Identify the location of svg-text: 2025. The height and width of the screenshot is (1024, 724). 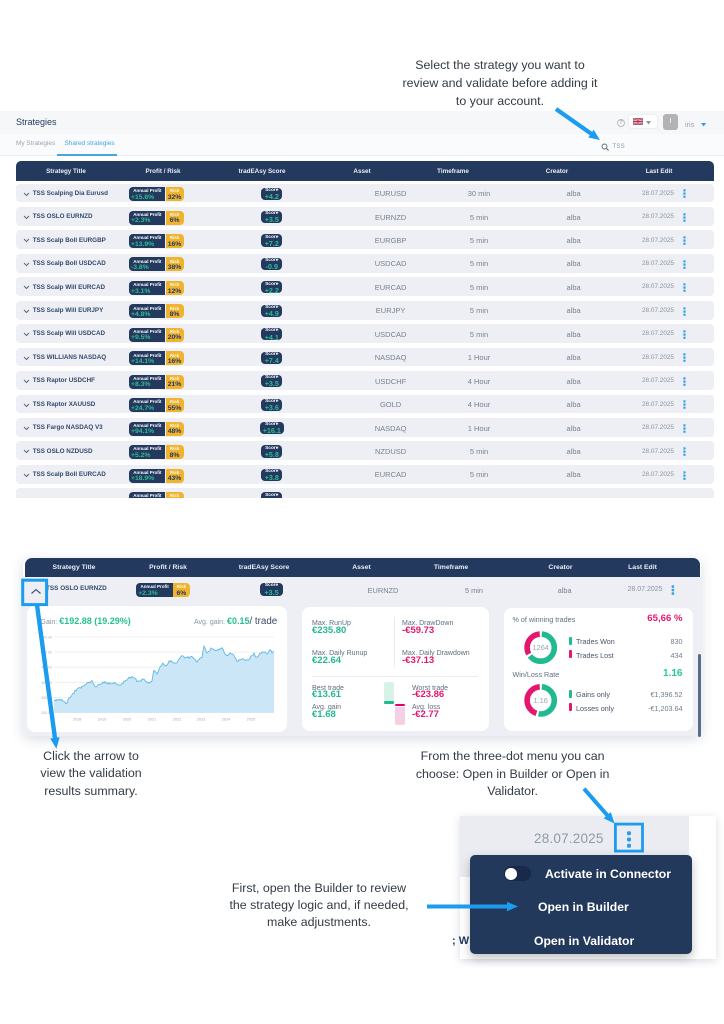
(251, 720).